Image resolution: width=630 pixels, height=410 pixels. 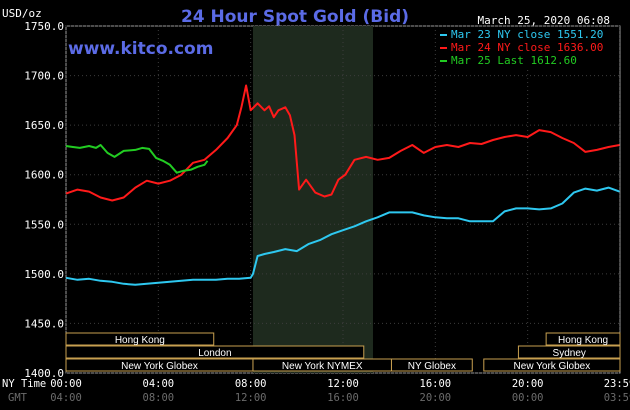 What do you see at coordinates (66, 384) in the screenshot?
I see `x-tick-ny: 00:00` at bounding box center [66, 384].